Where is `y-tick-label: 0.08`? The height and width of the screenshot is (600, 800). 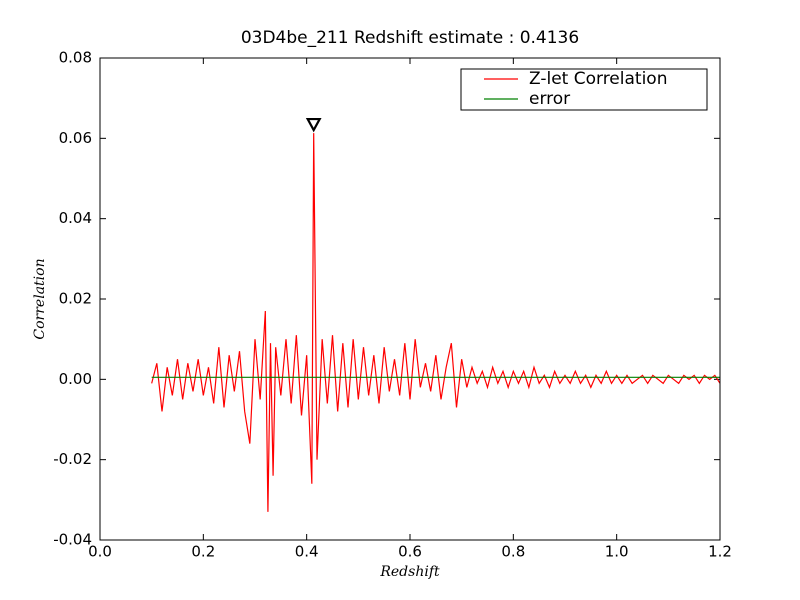 y-tick-label: 0.08 is located at coordinates (75, 58).